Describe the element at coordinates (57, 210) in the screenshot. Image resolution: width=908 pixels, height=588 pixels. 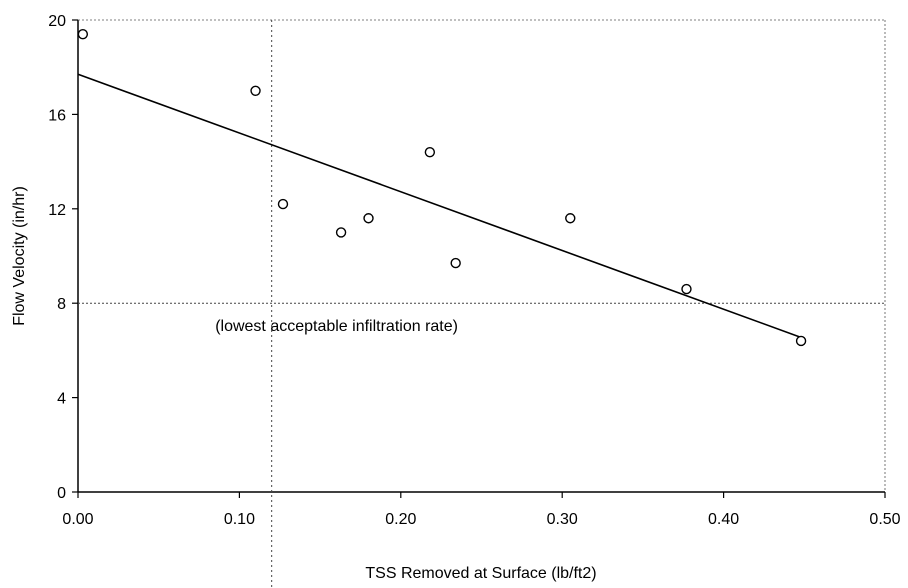
I see `y-tick-label: 12` at that location.